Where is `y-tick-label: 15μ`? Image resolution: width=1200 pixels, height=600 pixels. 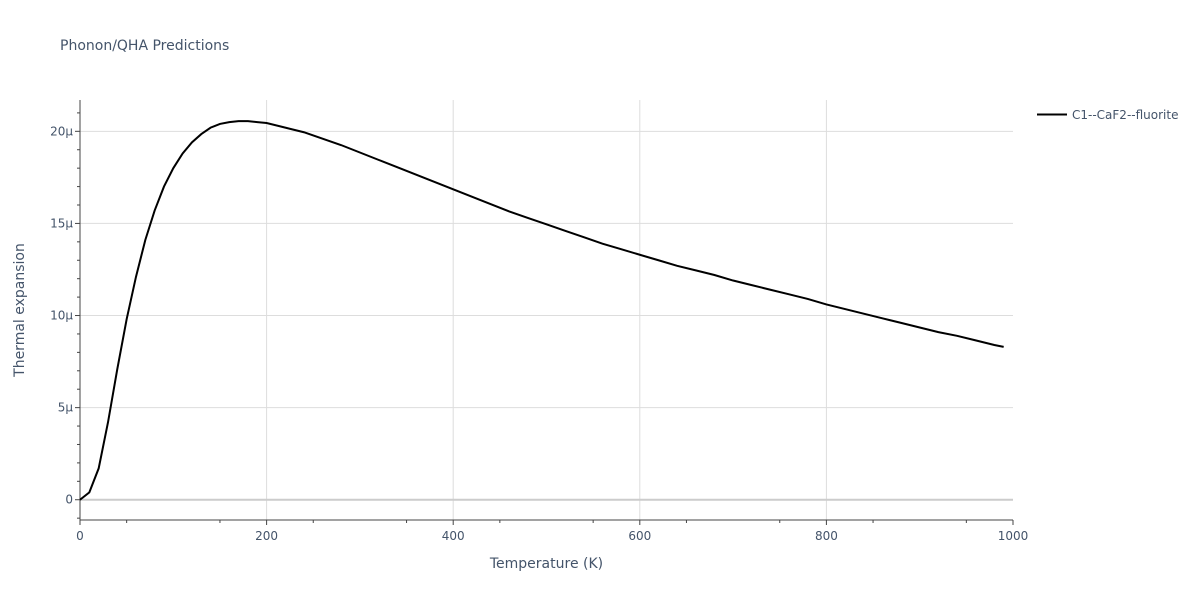 y-tick-label: 15μ is located at coordinates (61, 223).